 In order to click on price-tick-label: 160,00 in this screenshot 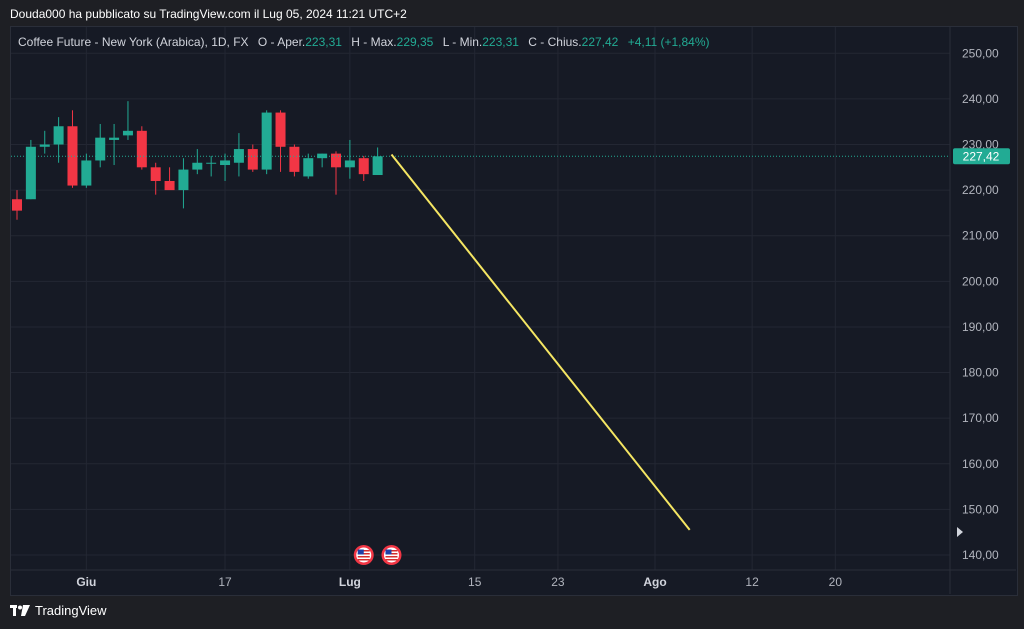, I will do `click(980, 464)`.